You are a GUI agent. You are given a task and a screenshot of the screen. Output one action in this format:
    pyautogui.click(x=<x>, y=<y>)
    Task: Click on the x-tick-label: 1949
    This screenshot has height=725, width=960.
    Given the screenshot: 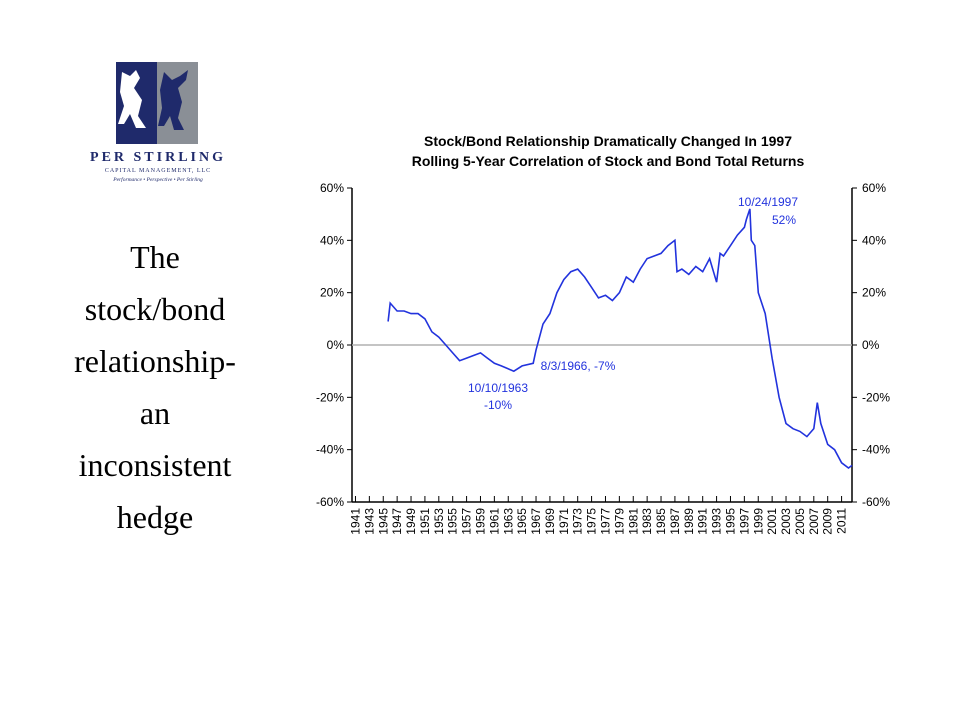 What is the action you would take?
    pyautogui.click(x=411, y=521)
    